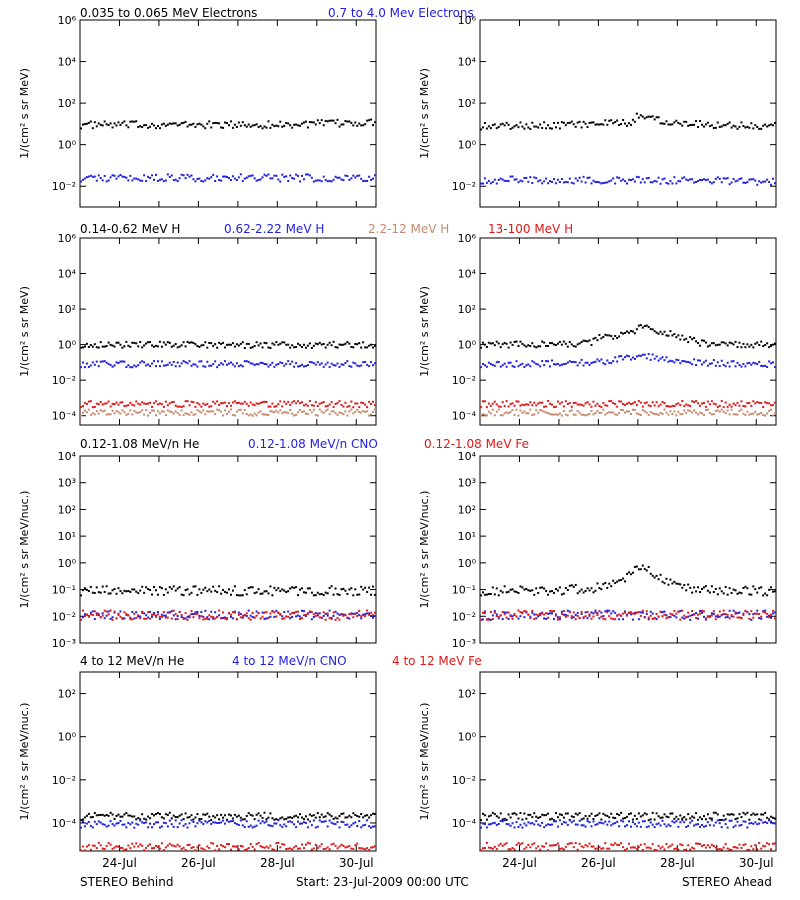 The width and height of the screenshot is (800, 900). Describe the element at coordinates (132, 661) in the screenshot. I see `row4-title-he: 4 to 12 MeV/n He` at that location.